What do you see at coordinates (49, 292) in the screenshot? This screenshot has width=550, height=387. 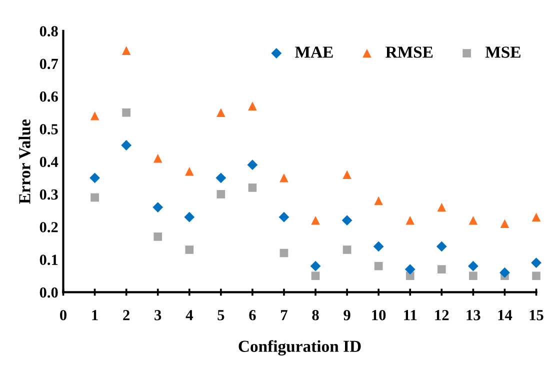 I see `y-tick-label: 0.0` at bounding box center [49, 292].